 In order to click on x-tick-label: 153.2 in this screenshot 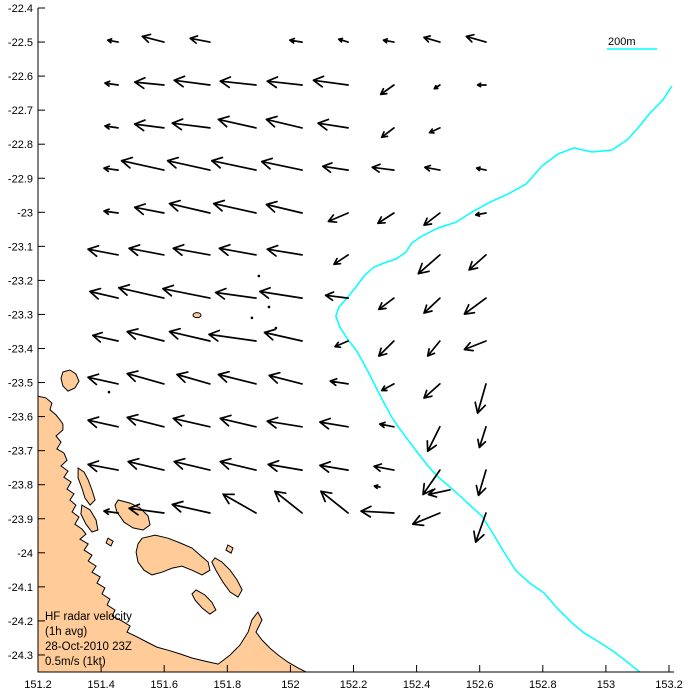, I will do `click(669, 685)`.